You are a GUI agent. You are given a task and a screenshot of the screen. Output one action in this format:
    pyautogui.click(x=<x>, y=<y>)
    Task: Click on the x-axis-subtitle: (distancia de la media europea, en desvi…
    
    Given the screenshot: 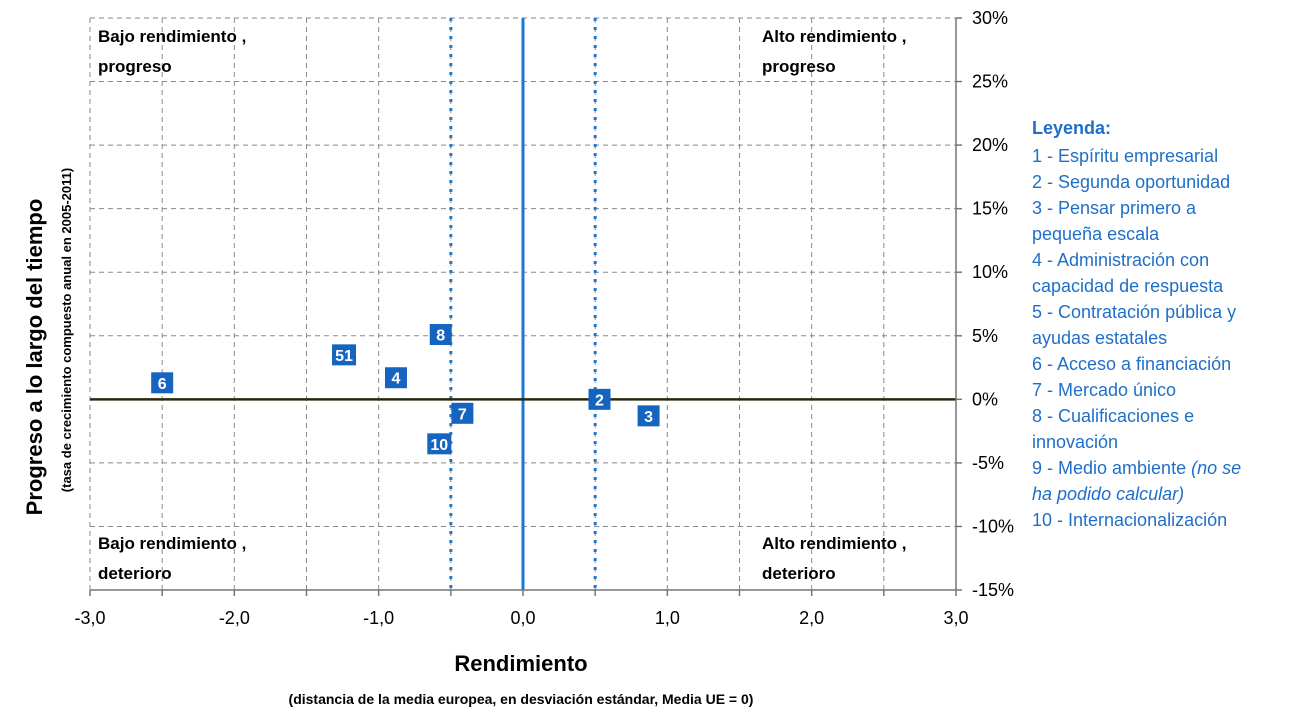 What is the action you would take?
    pyautogui.click(x=521, y=699)
    